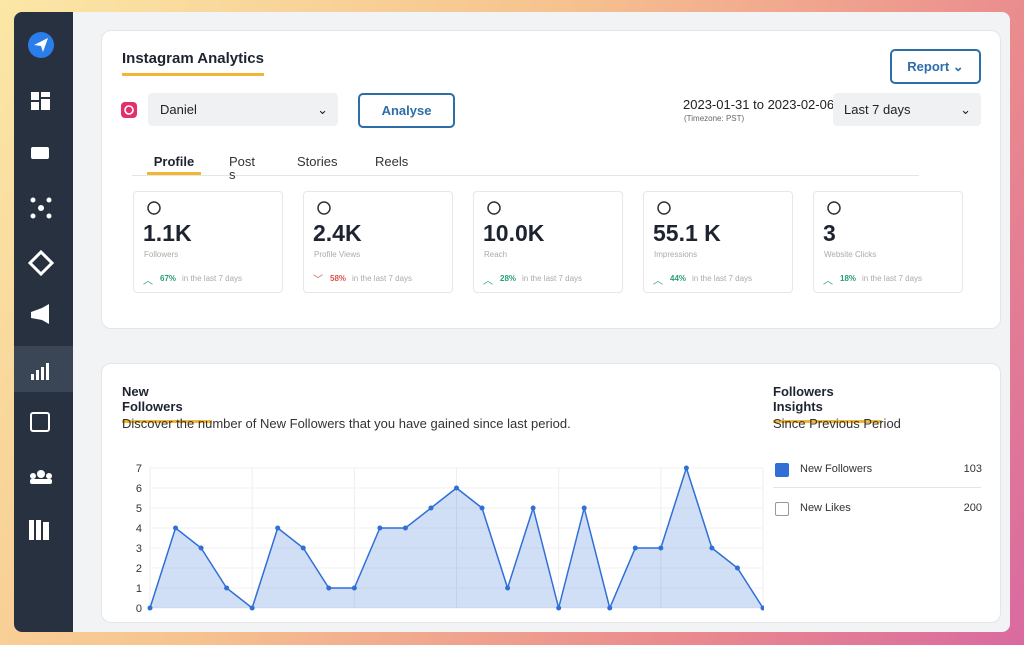 Image resolution: width=1024 pixels, height=645 pixels. I want to click on stat-change: 67%, so click(168, 278).